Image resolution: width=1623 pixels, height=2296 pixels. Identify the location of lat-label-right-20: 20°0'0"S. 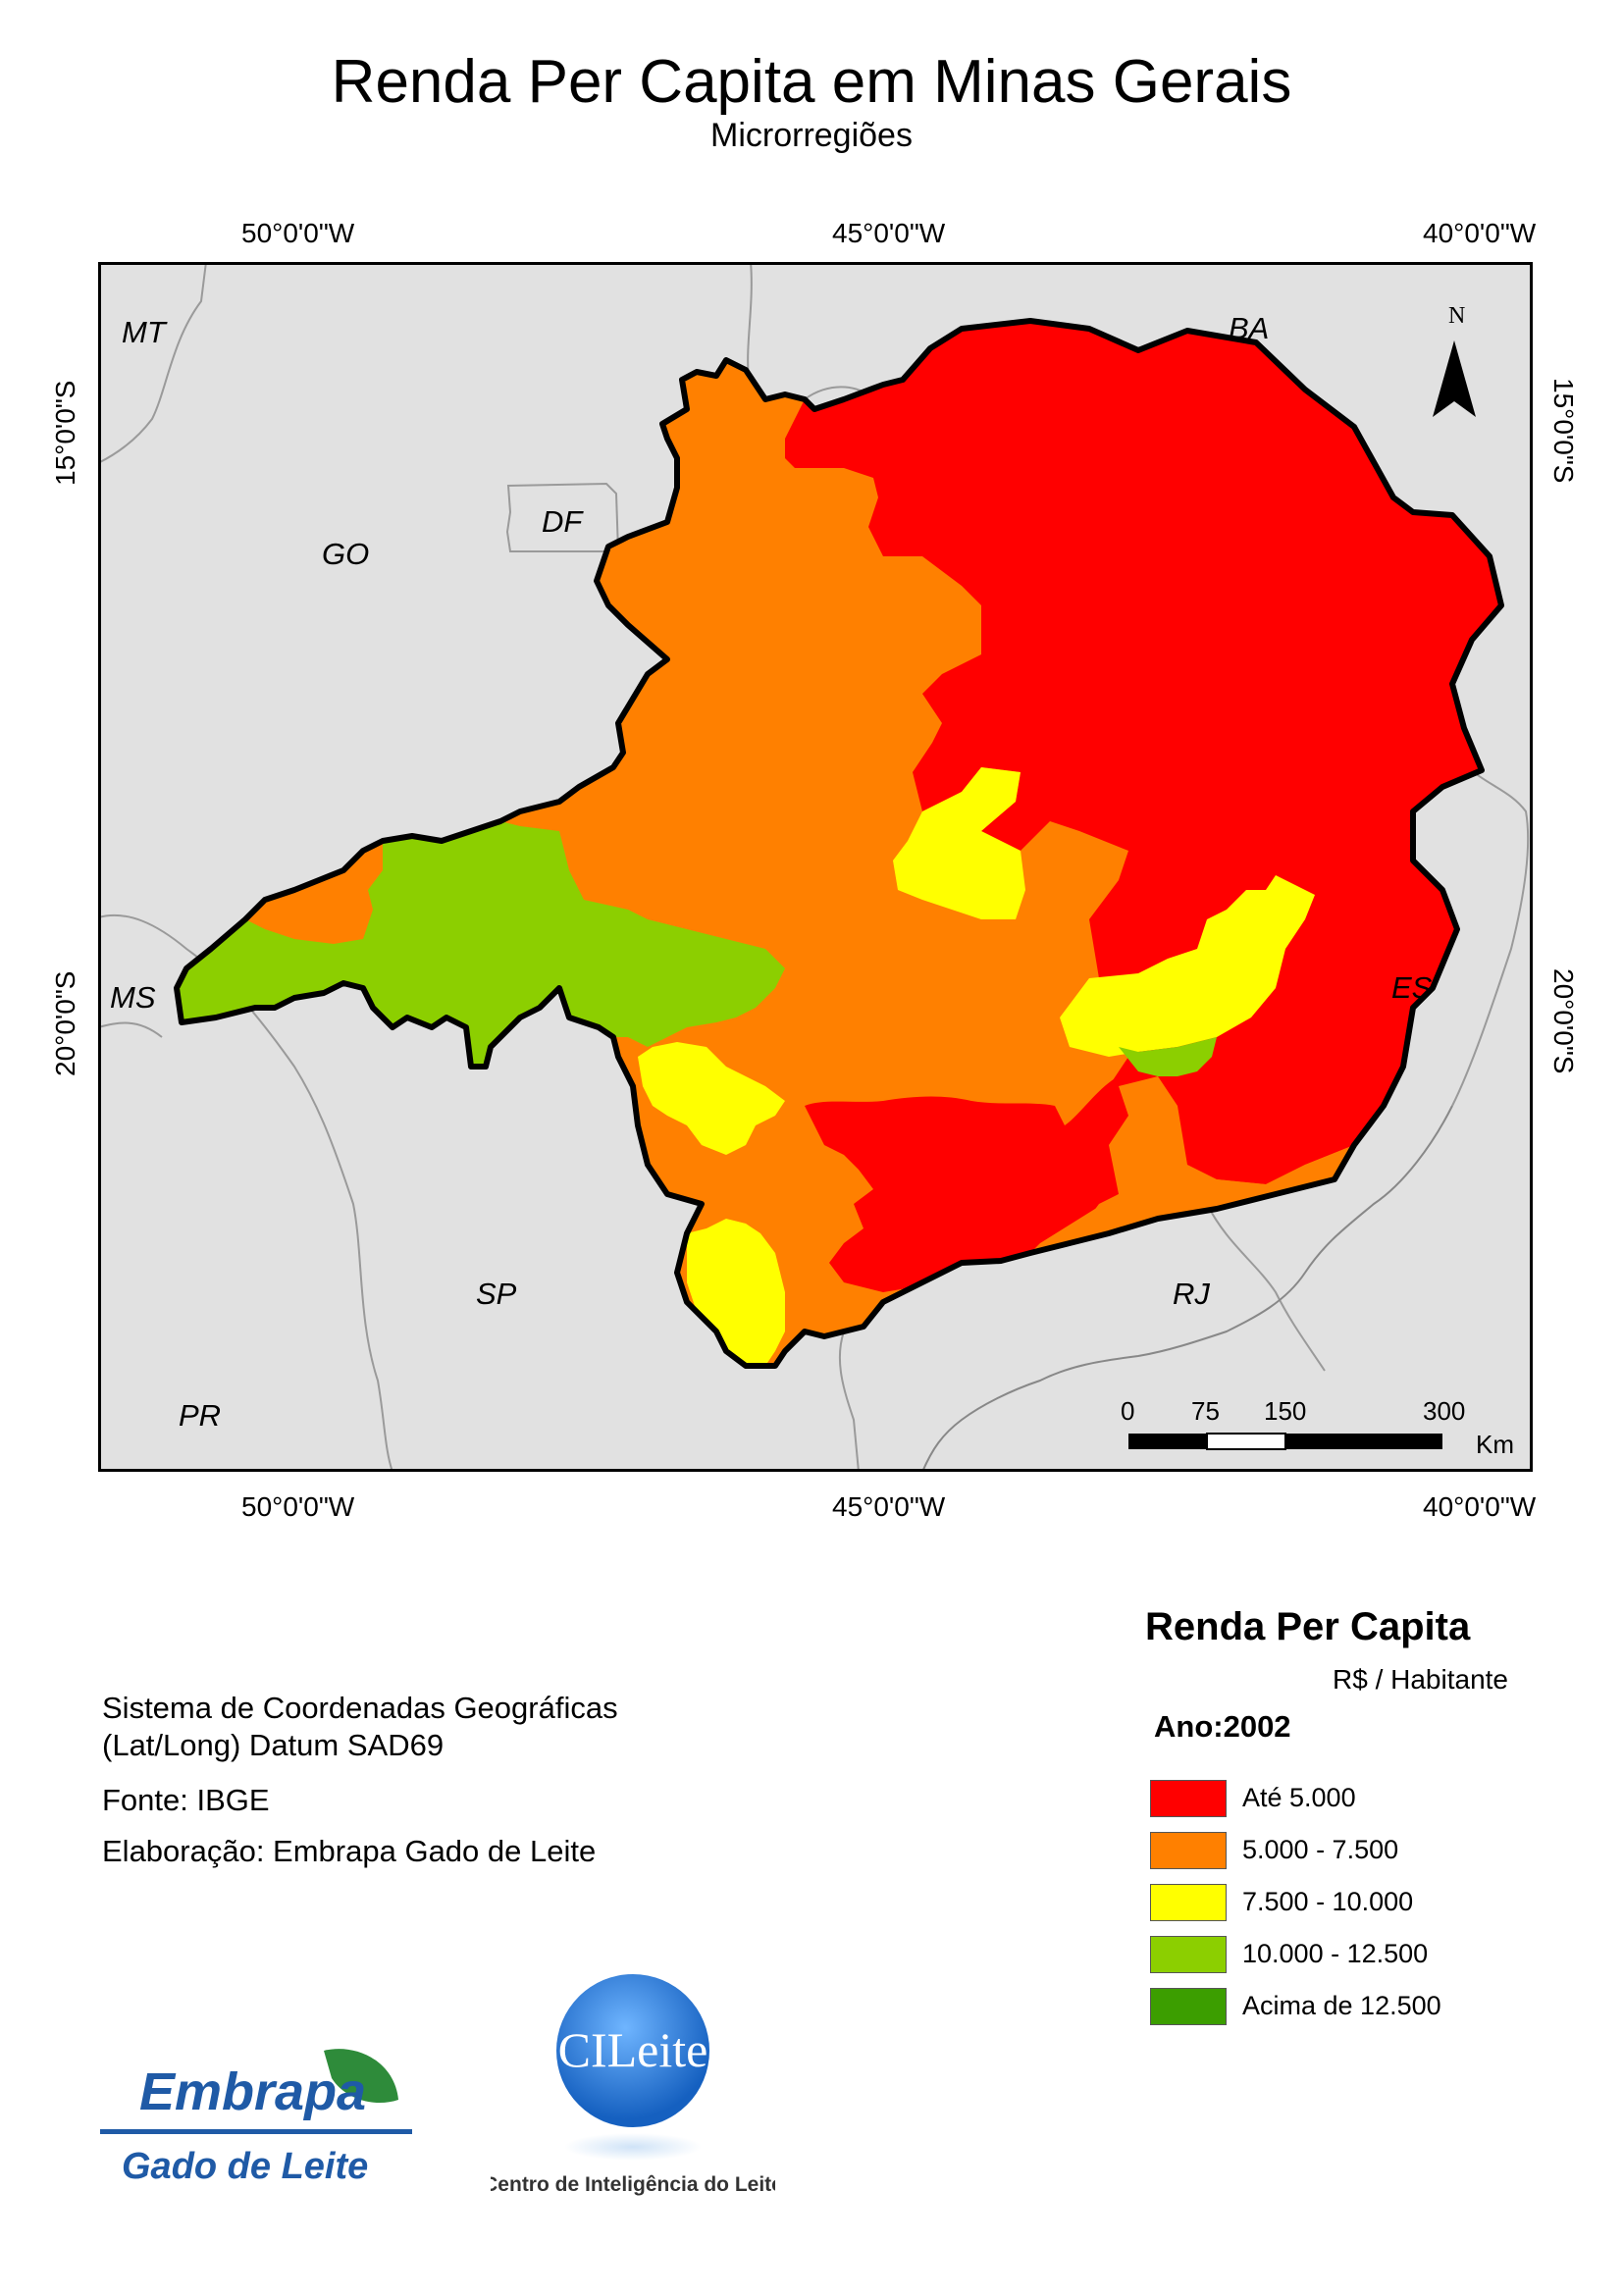
(1563, 1021).